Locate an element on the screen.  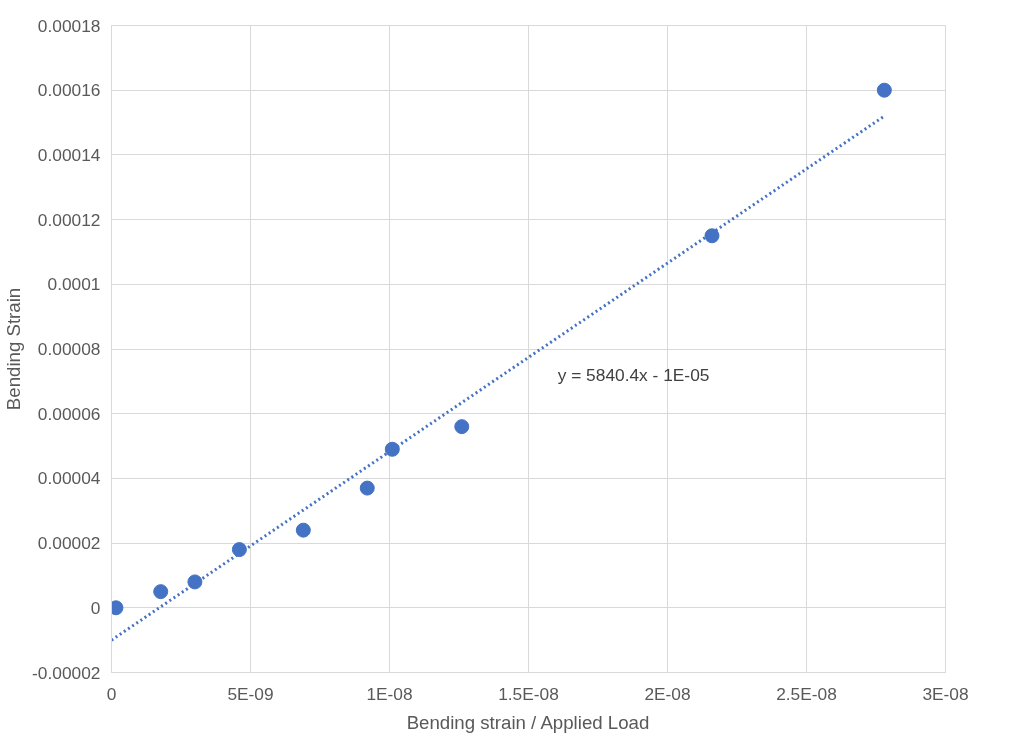
x-tick-label: 5E-09 is located at coordinates (250, 693).